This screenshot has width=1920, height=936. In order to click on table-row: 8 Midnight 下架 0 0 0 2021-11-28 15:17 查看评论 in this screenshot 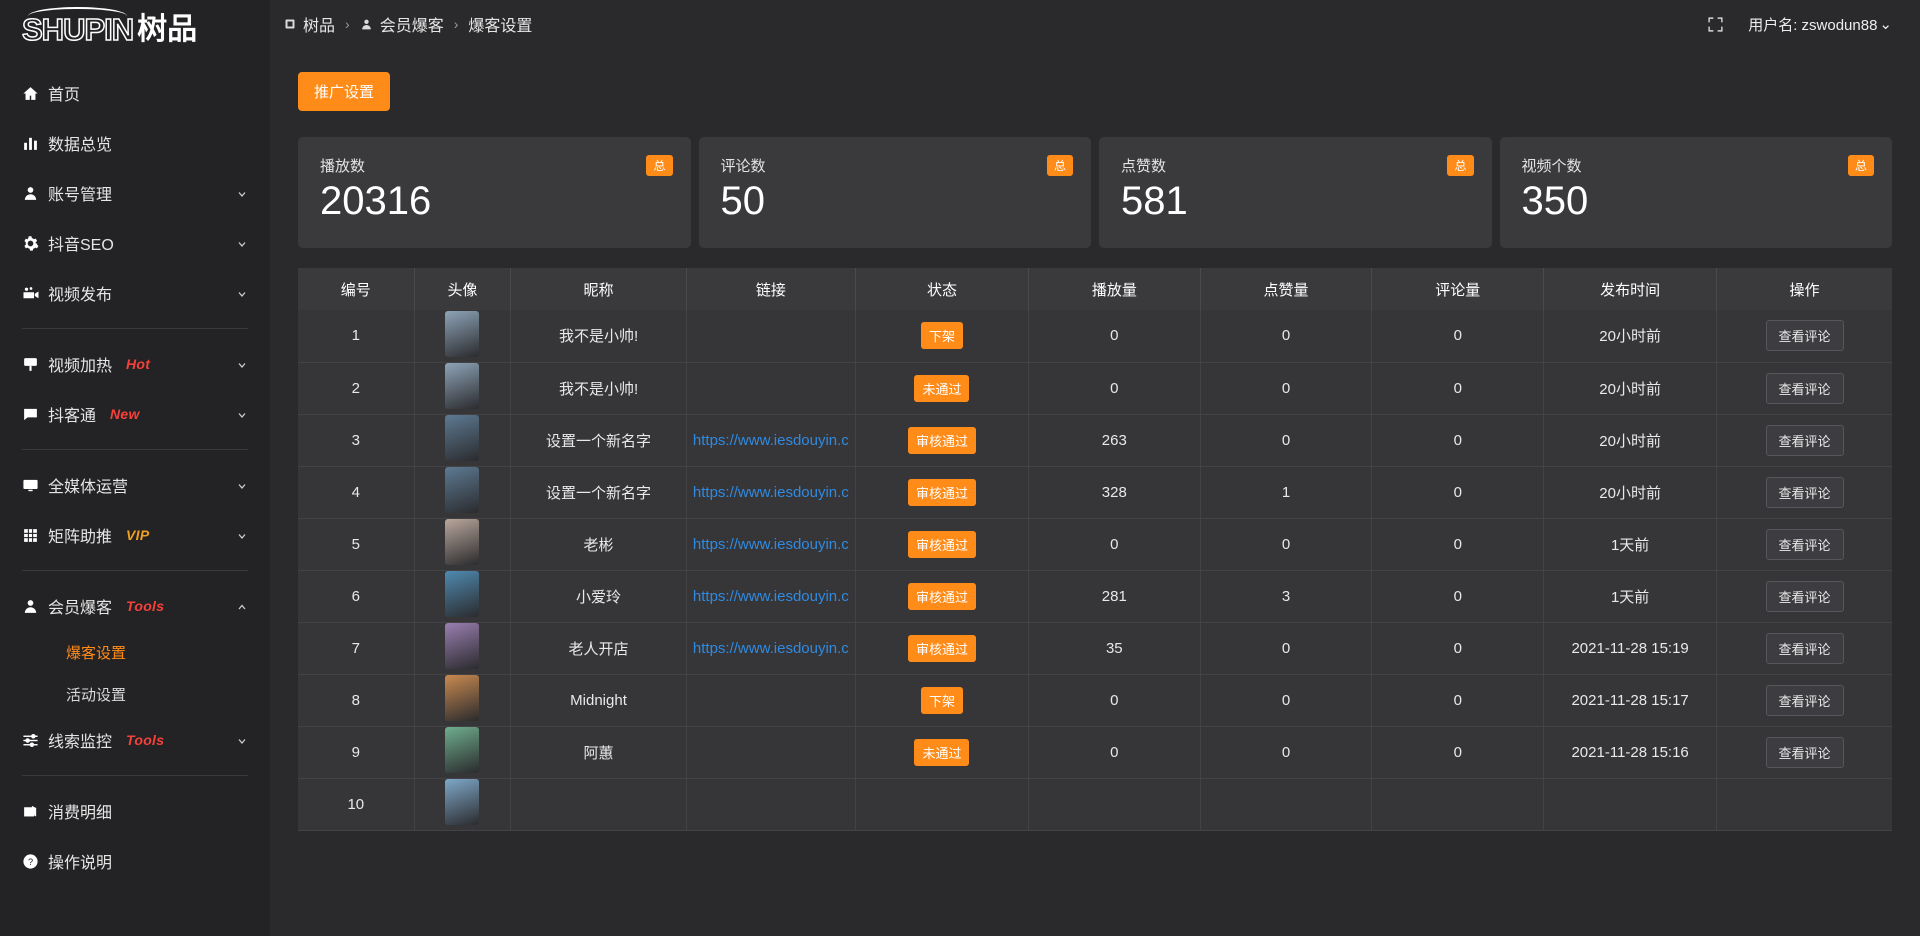, I will do `click(1095, 700)`.